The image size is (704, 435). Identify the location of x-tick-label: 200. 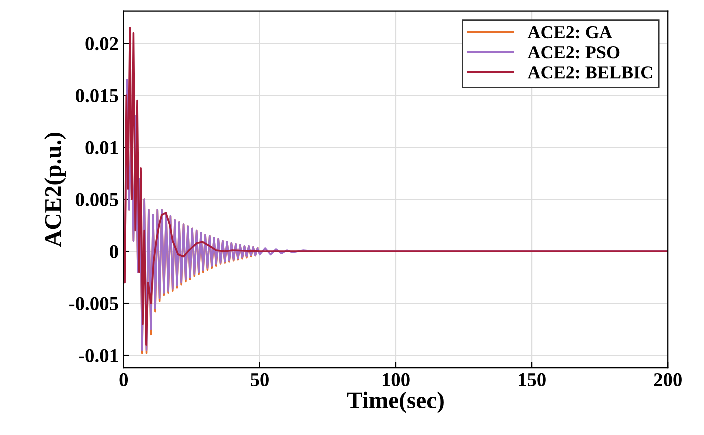
(668, 380).